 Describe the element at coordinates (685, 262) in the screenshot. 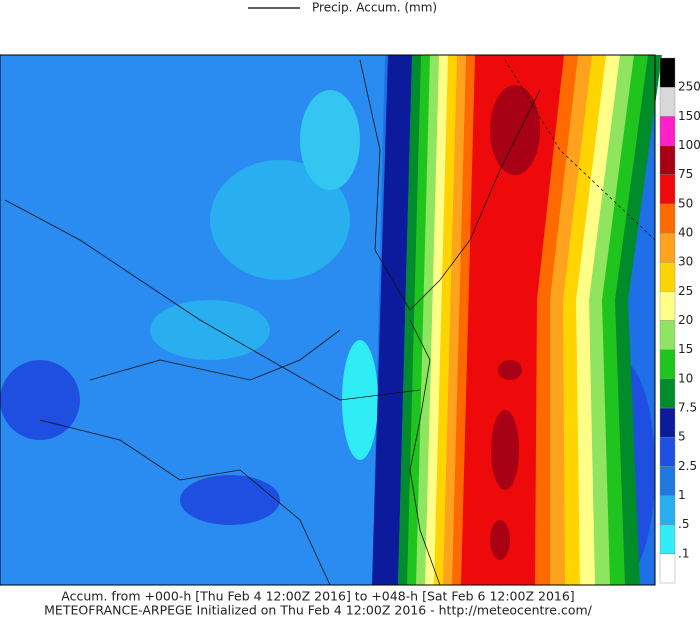

I see `colorbar-label: 30` at that location.